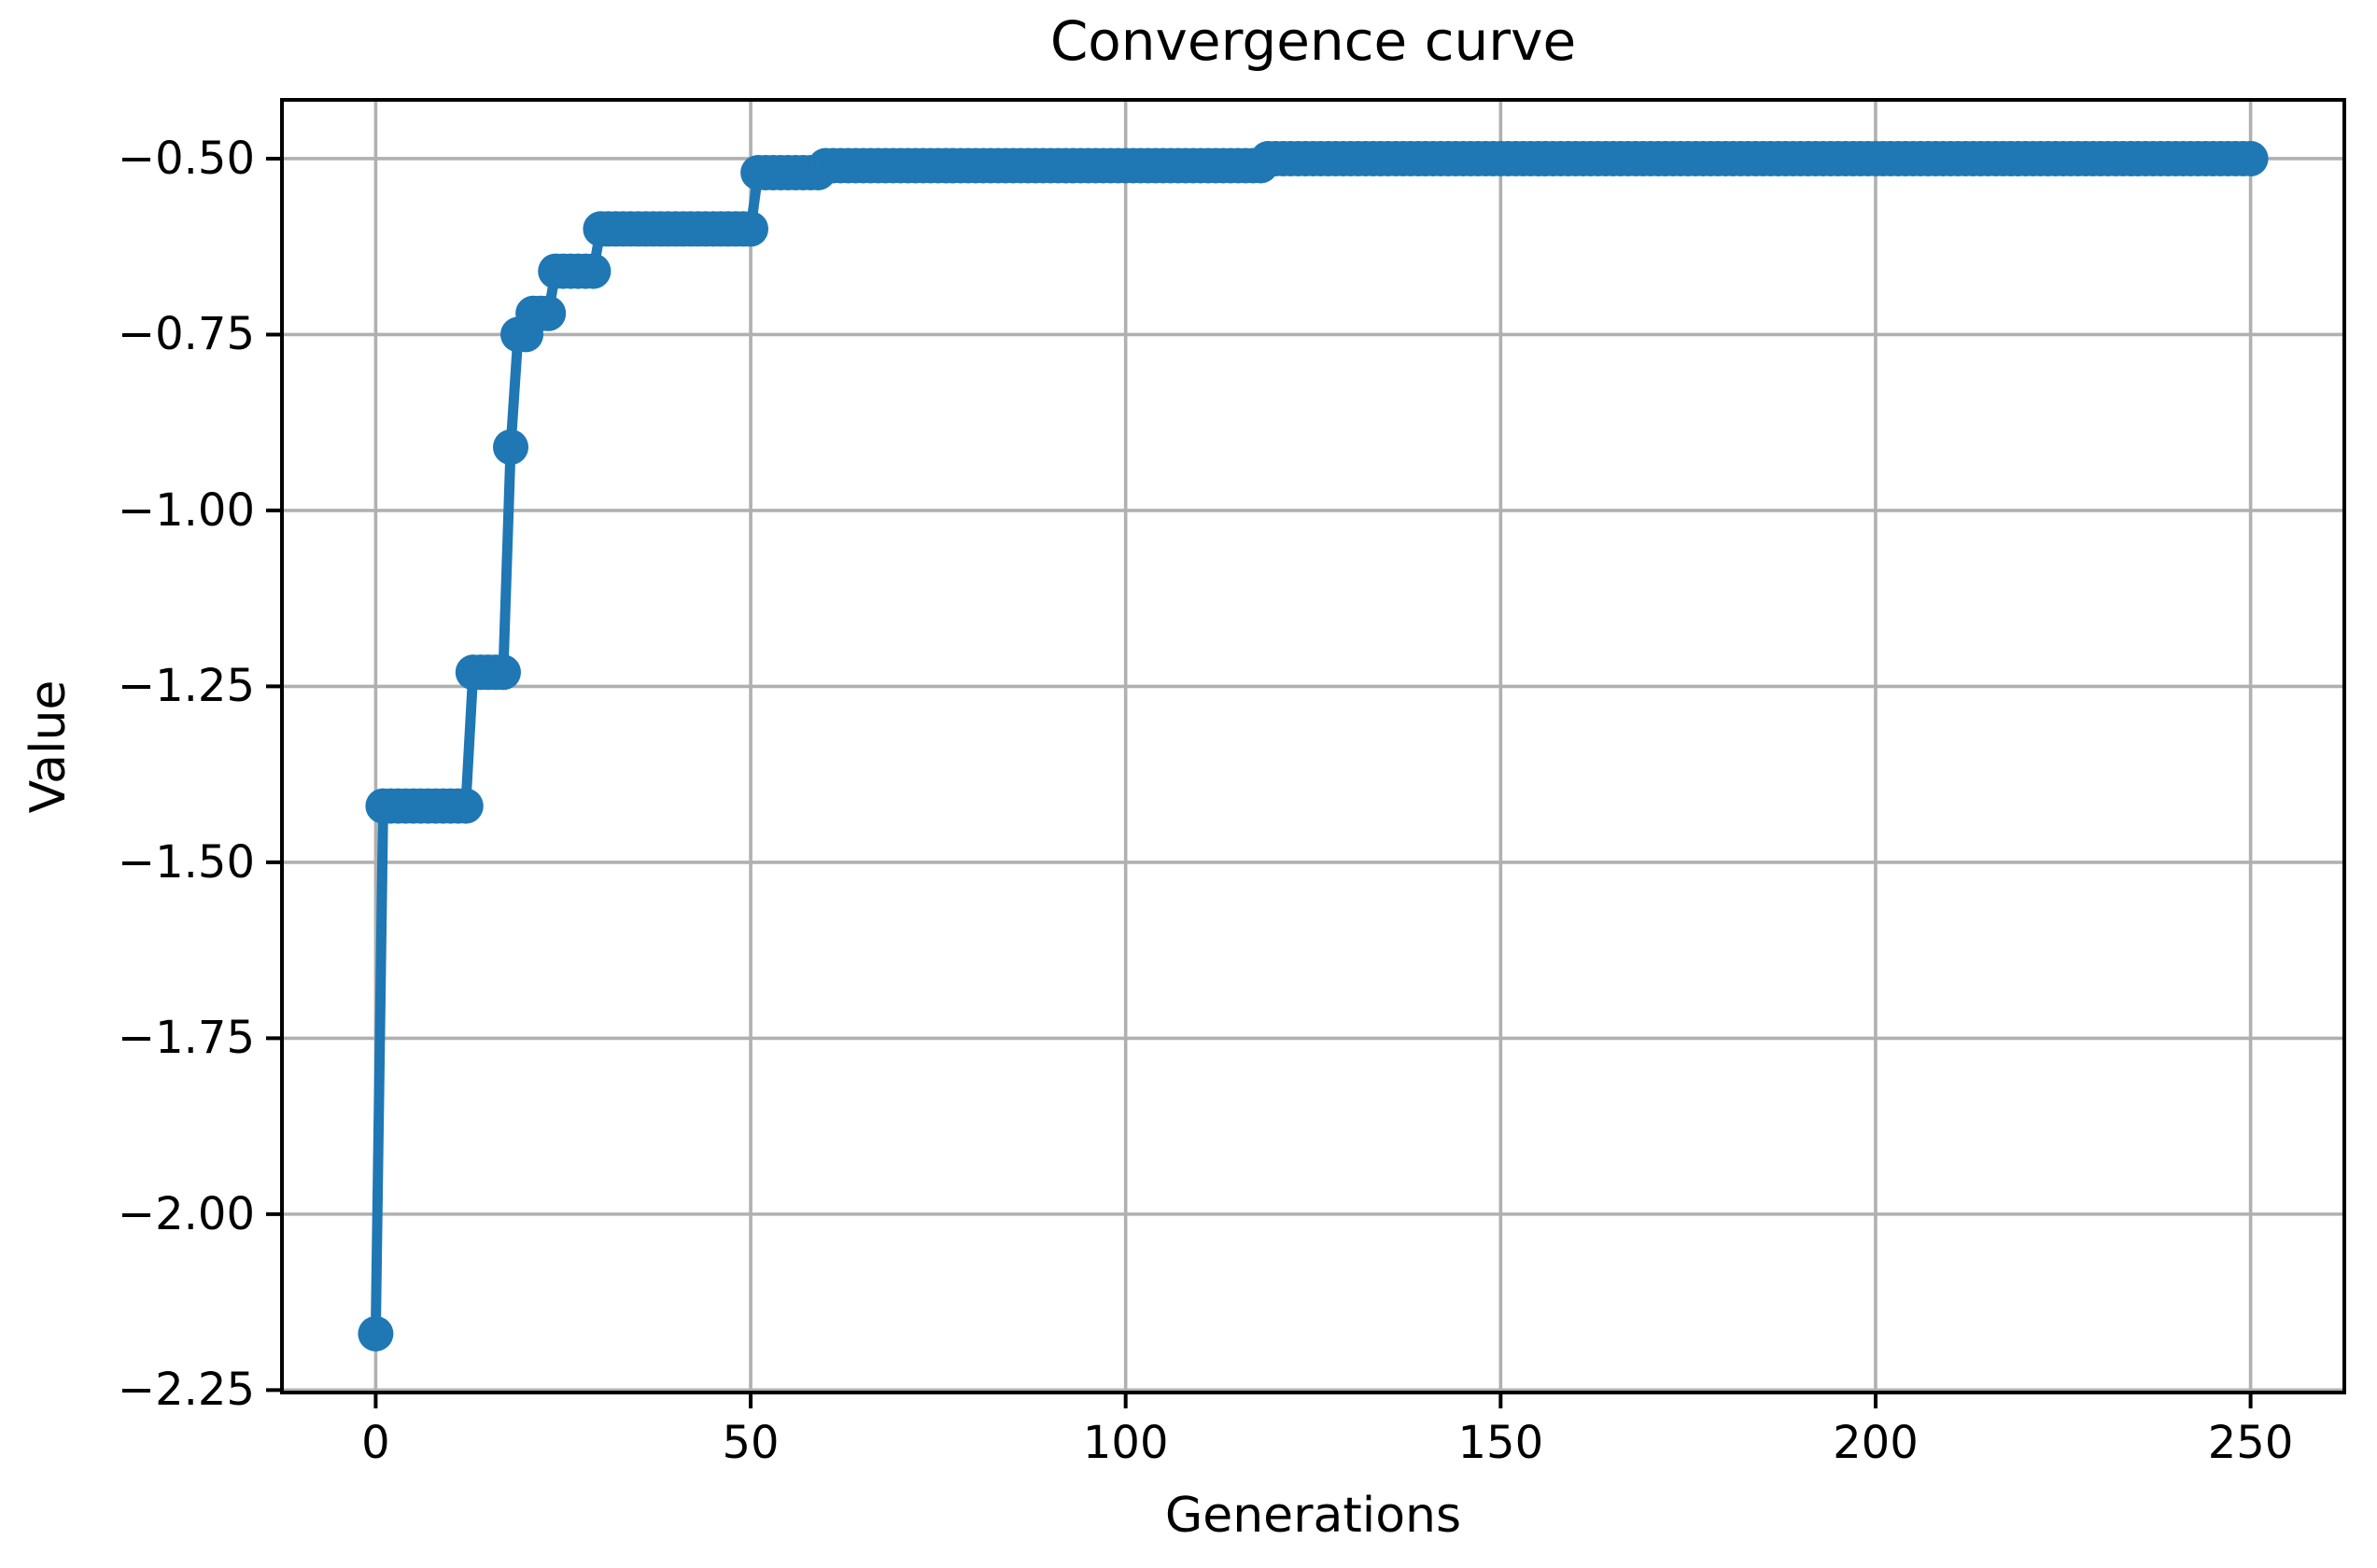 The width and height of the screenshot is (2377, 1568). Describe the element at coordinates (1876, 1443) in the screenshot. I see `x-tick-label-200: 200` at that location.